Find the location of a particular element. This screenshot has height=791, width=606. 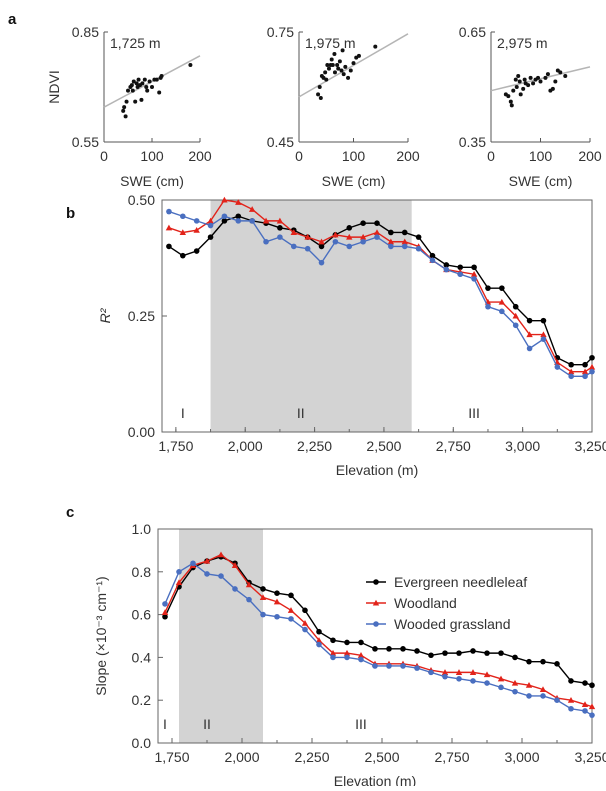

y-tick-label: 0.35 is located at coordinates (472, 142).